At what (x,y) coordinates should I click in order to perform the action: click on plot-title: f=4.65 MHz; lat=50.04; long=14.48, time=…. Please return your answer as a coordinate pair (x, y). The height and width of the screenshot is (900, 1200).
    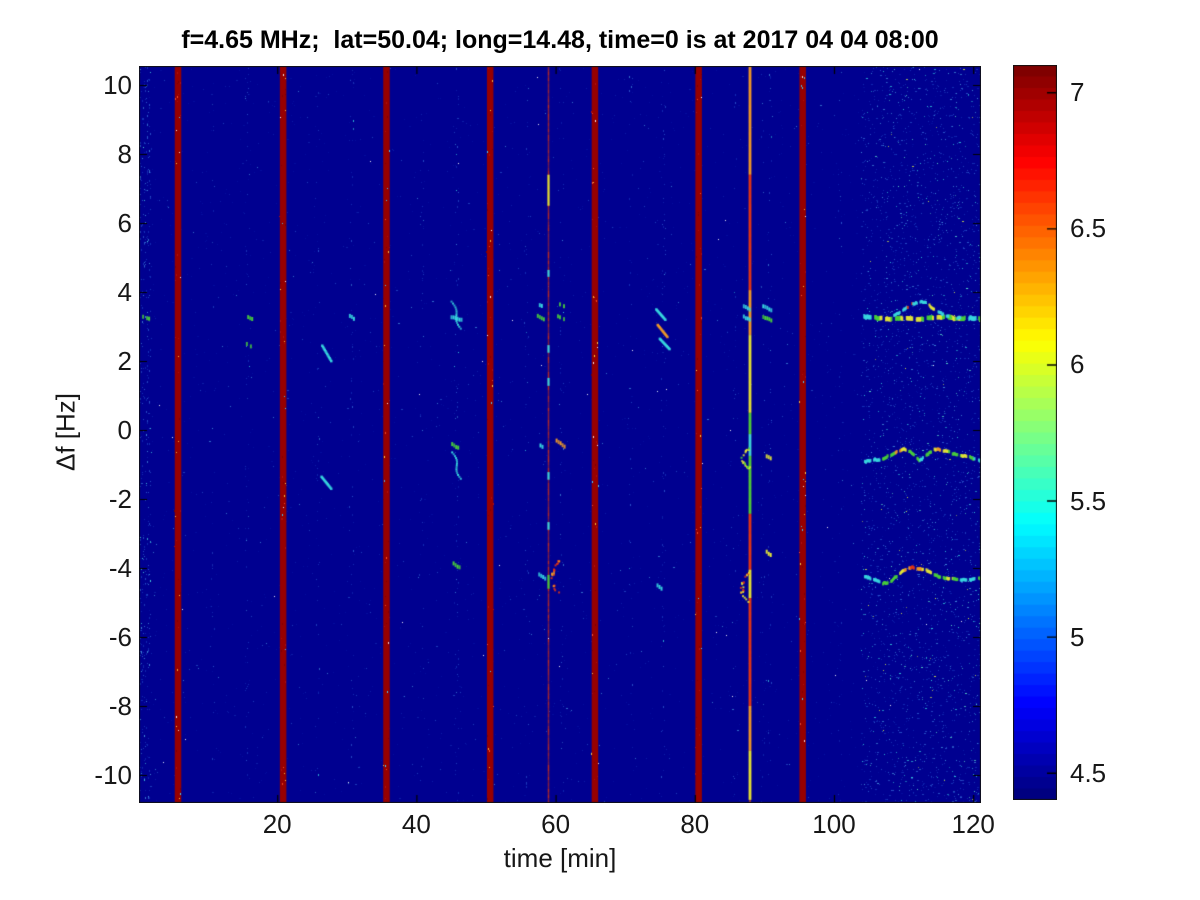
    Looking at the image, I should click on (560, 40).